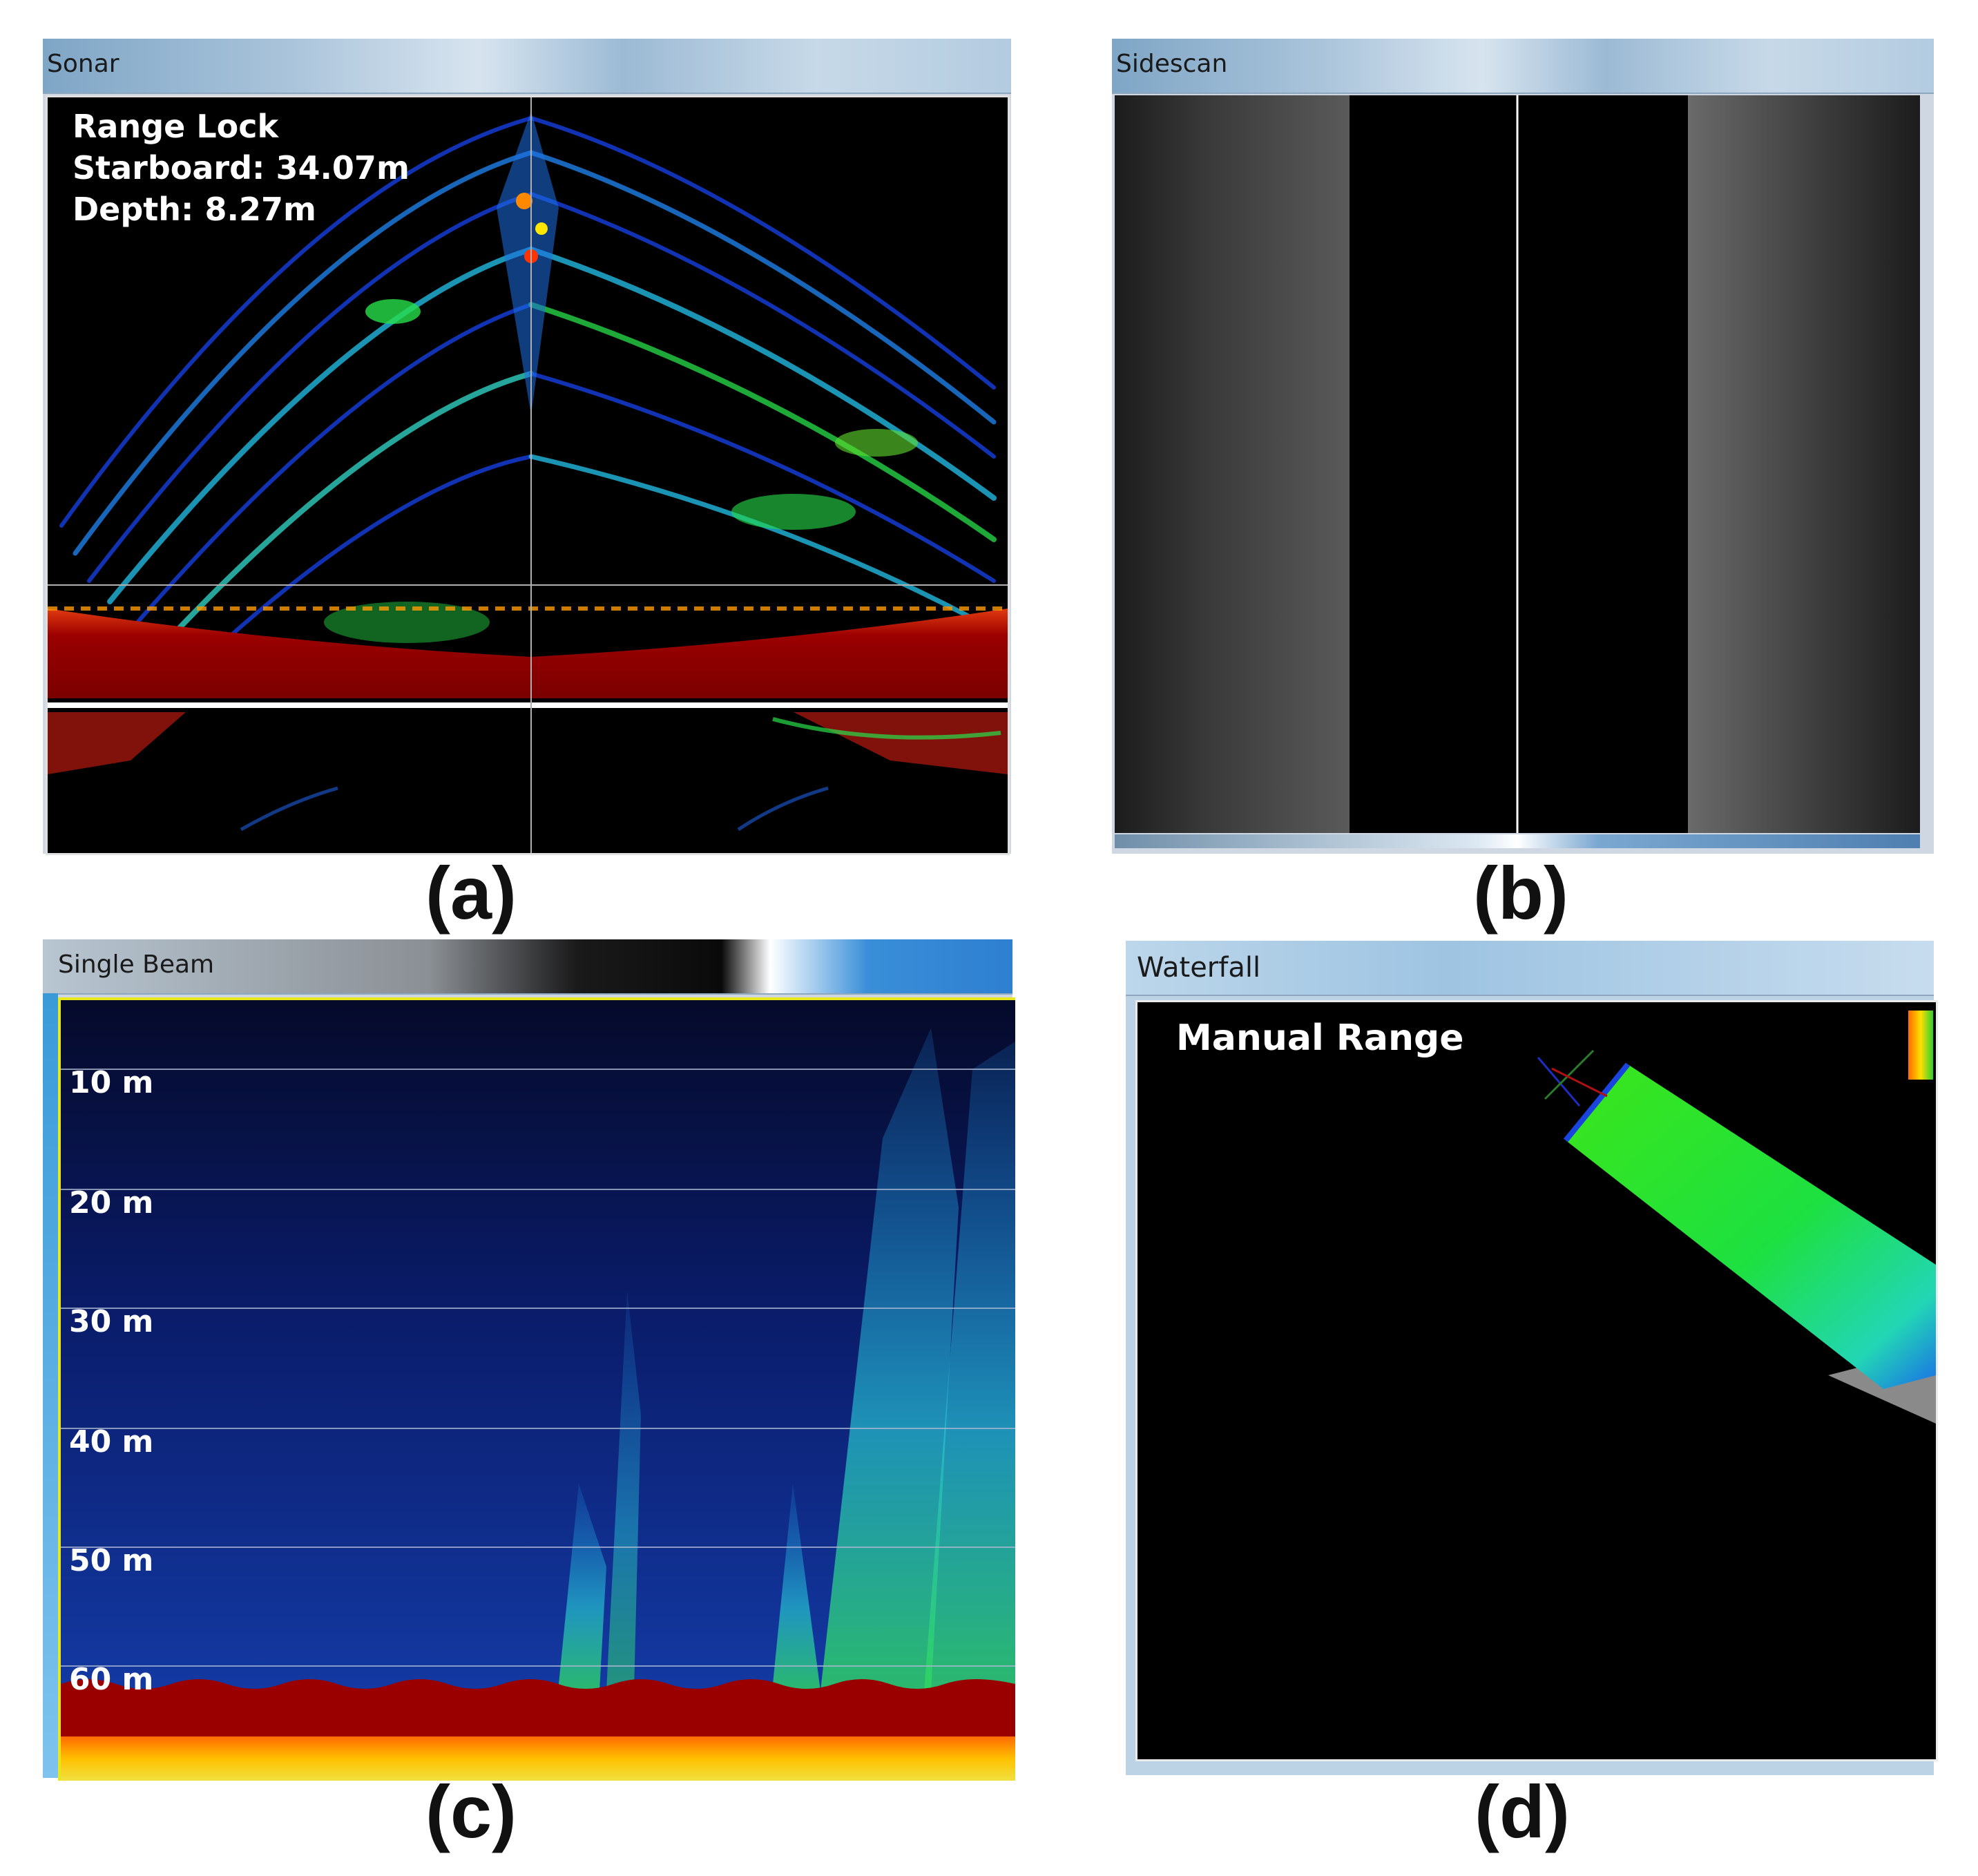  Describe the element at coordinates (83, 64) in the screenshot. I see `sonar-title: Sonar` at that location.